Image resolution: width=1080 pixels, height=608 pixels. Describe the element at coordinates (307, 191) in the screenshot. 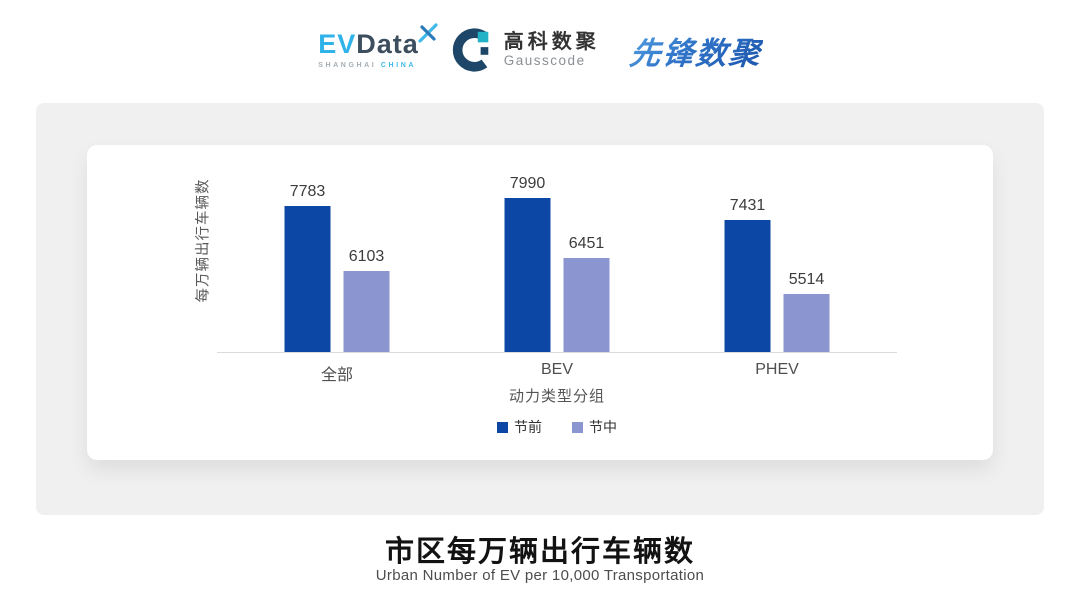

I see `bar-value-label: 7783` at that location.